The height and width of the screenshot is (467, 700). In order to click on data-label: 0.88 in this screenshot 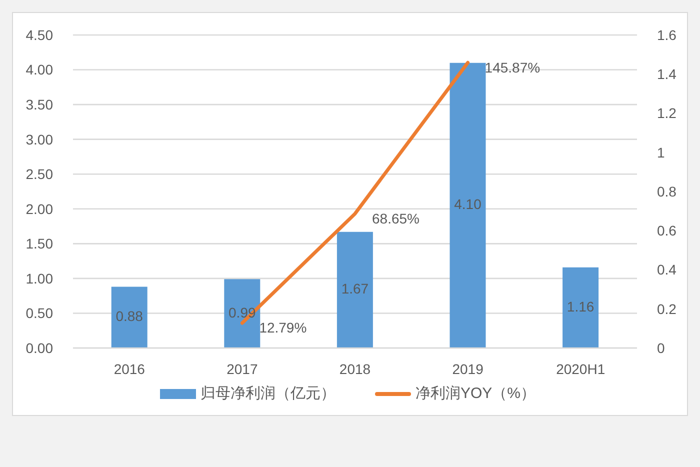, I will do `click(130, 316)`.